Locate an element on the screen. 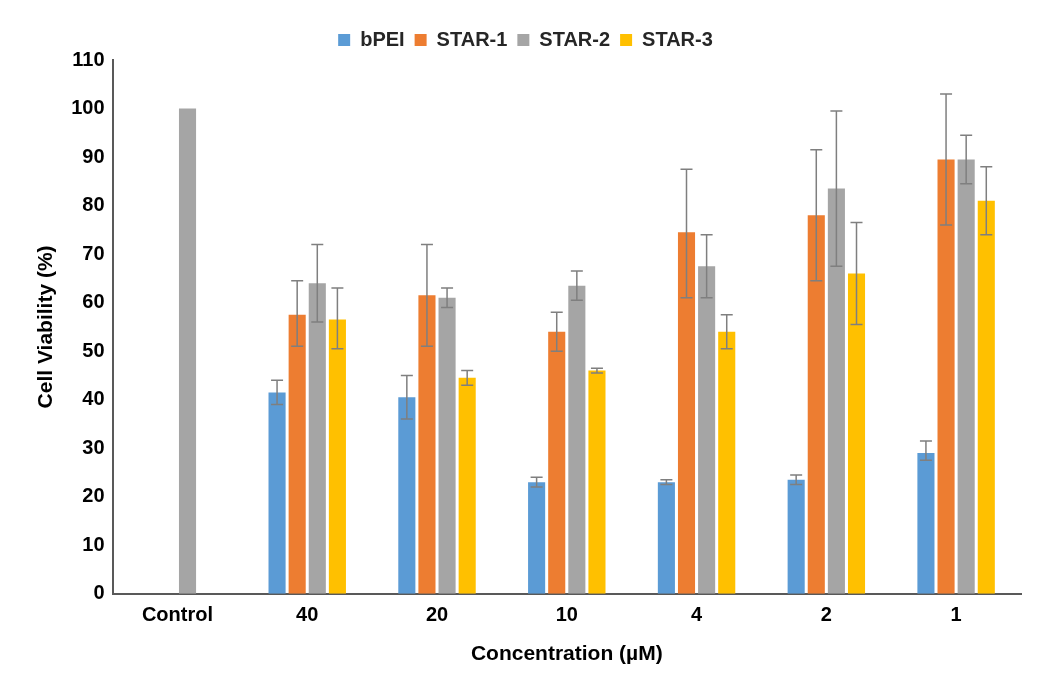  x-tick-label: 2 is located at coordinates (826, 614).